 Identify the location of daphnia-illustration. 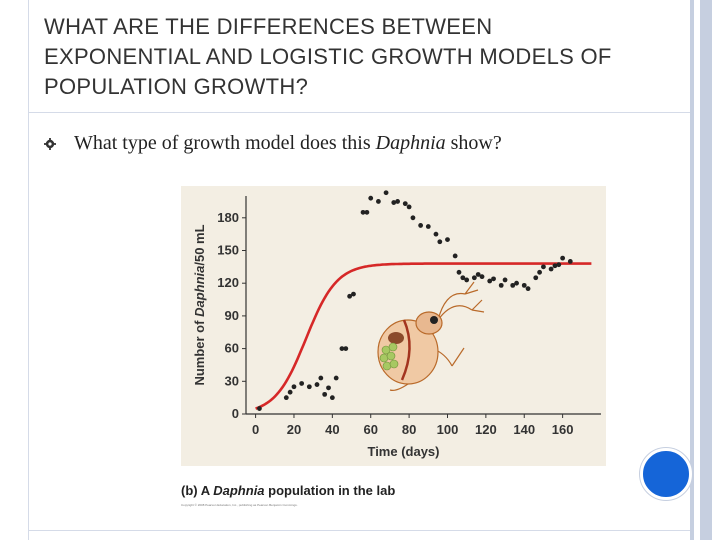
(431, 336).